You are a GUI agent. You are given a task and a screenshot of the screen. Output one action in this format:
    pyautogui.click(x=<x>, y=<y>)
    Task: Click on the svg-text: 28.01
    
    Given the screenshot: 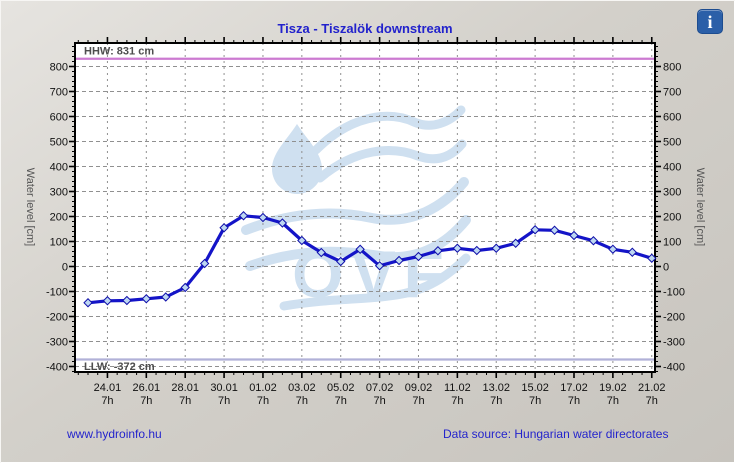 What is the action you would take?
    pyautogui.click(x=185, y=388)
    